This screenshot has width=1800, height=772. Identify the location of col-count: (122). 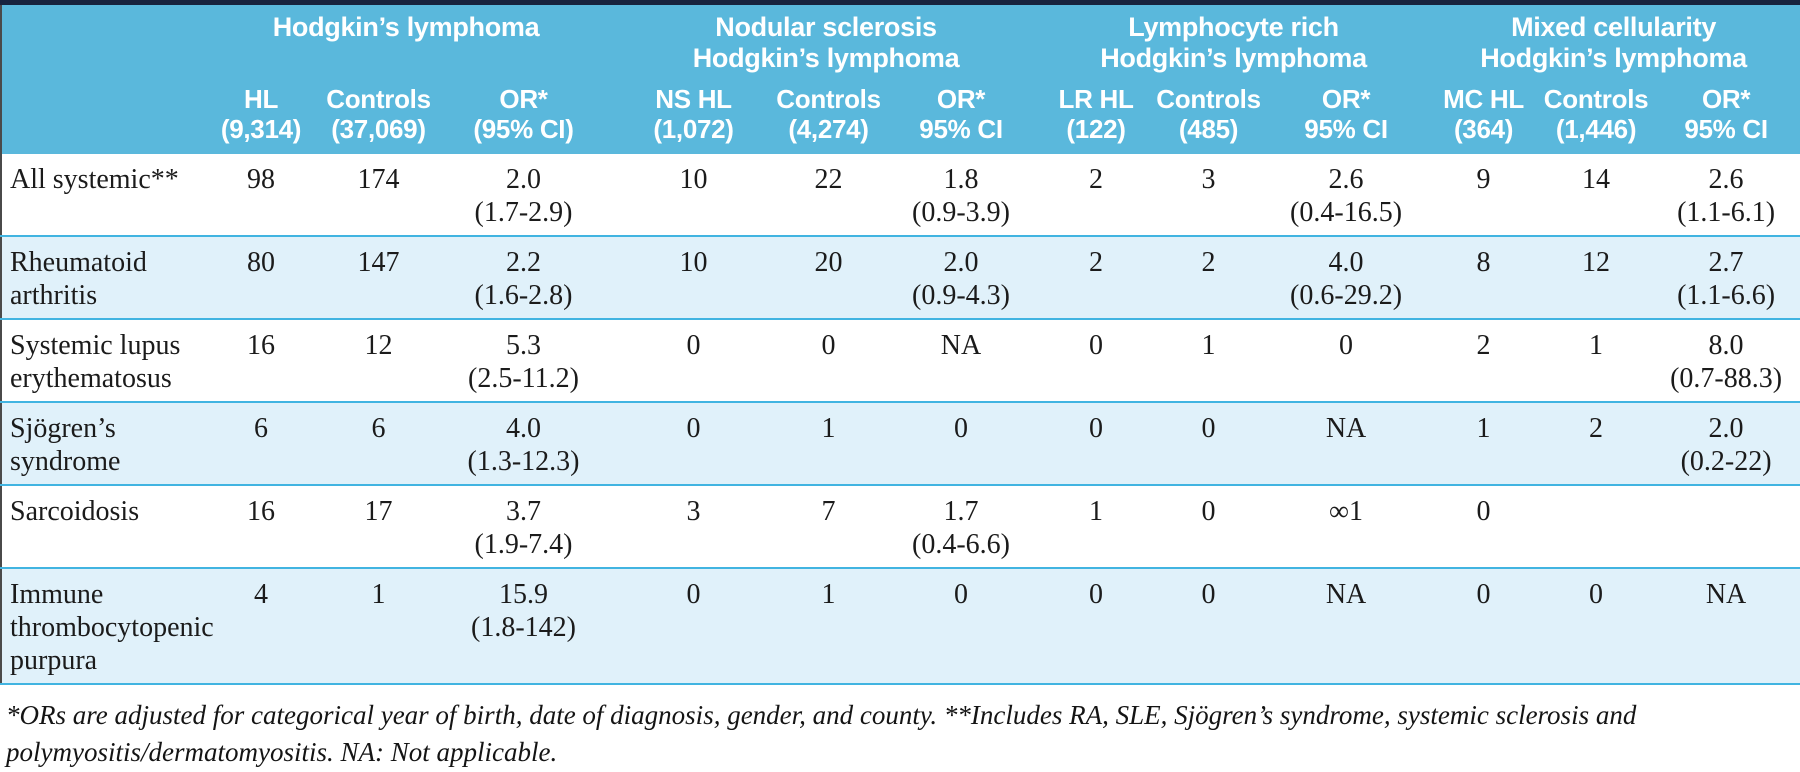
(1096, 129).